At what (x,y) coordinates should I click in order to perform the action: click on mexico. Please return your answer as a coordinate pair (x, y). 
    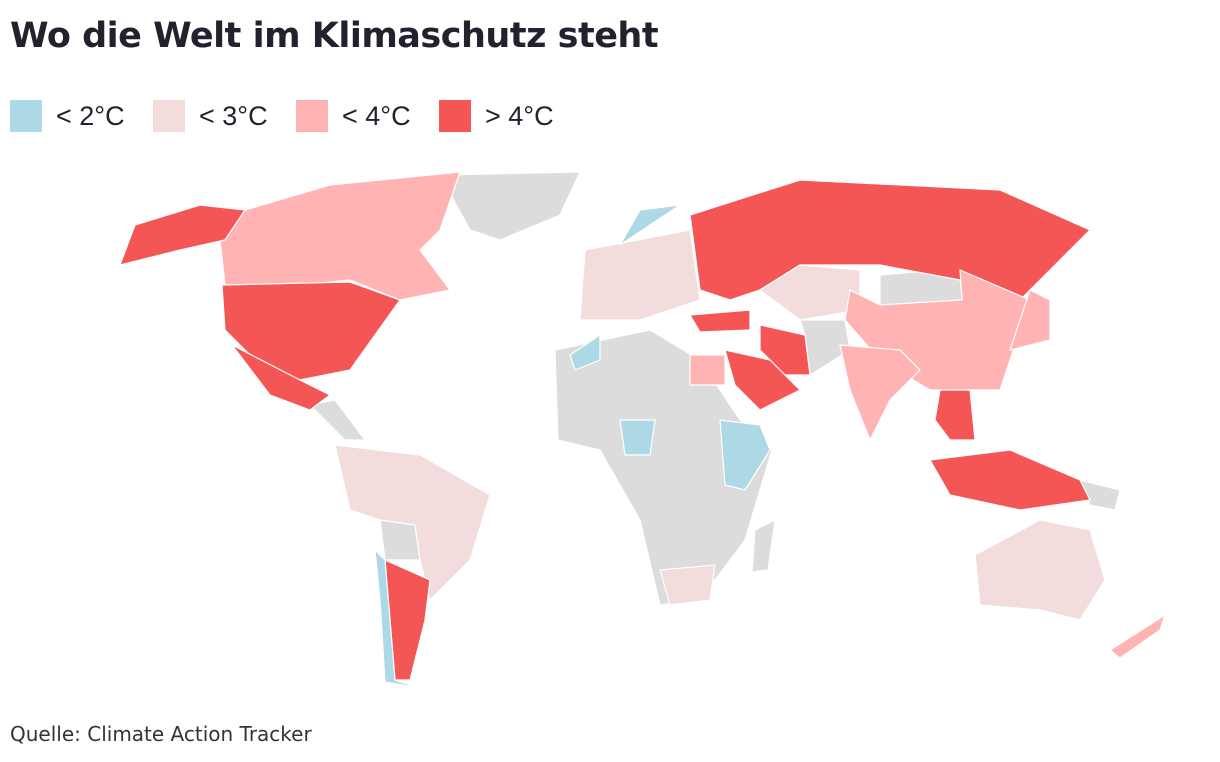
    Looking at the image, I should click on (281, 377).